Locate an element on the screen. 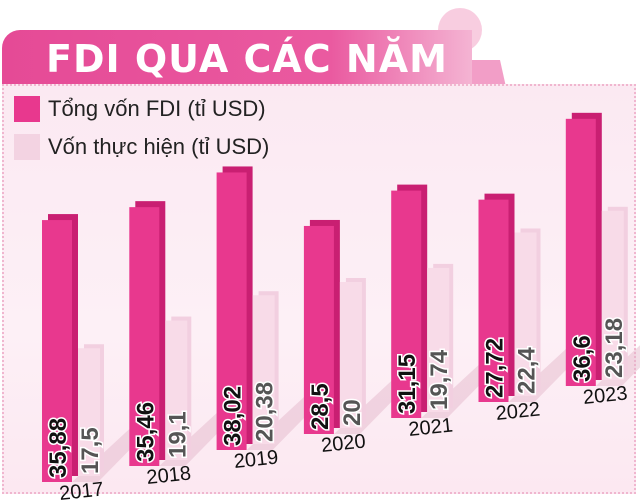  value-label-total: 36,6 is located at coordinates (582, 358).